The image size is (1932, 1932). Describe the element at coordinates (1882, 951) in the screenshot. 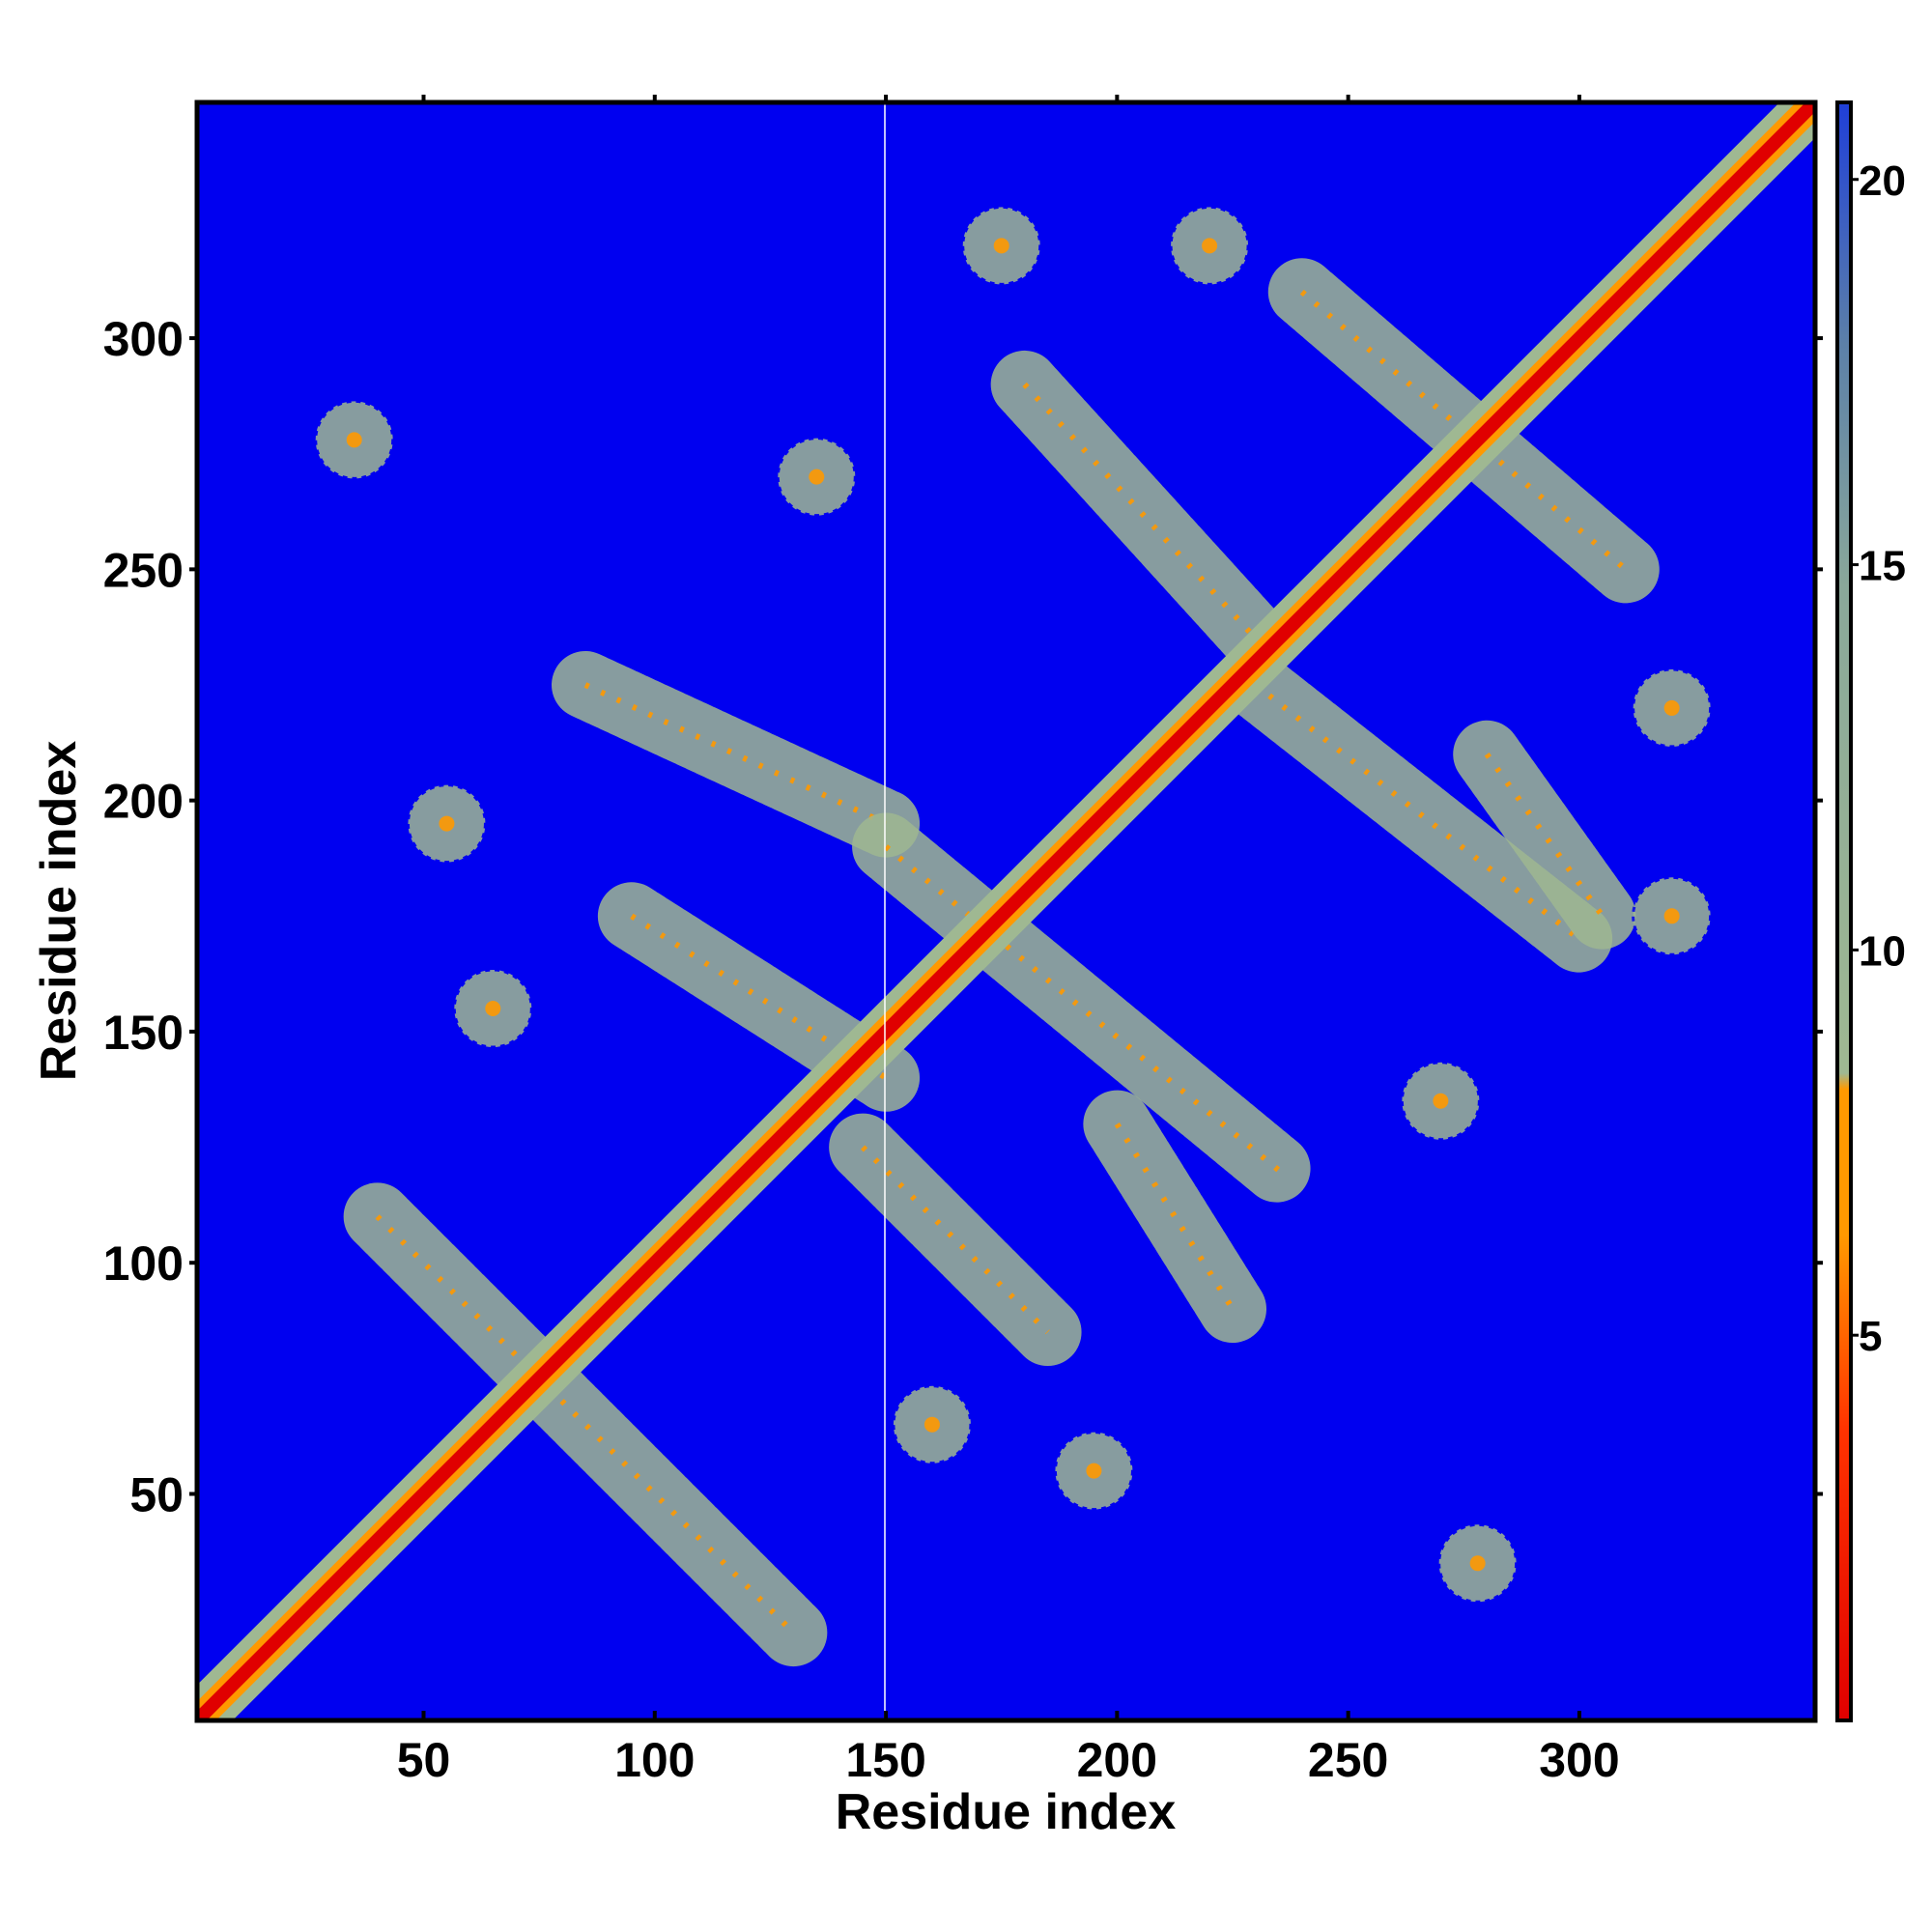

I see `colorbar-tick-label: 10` at that location.